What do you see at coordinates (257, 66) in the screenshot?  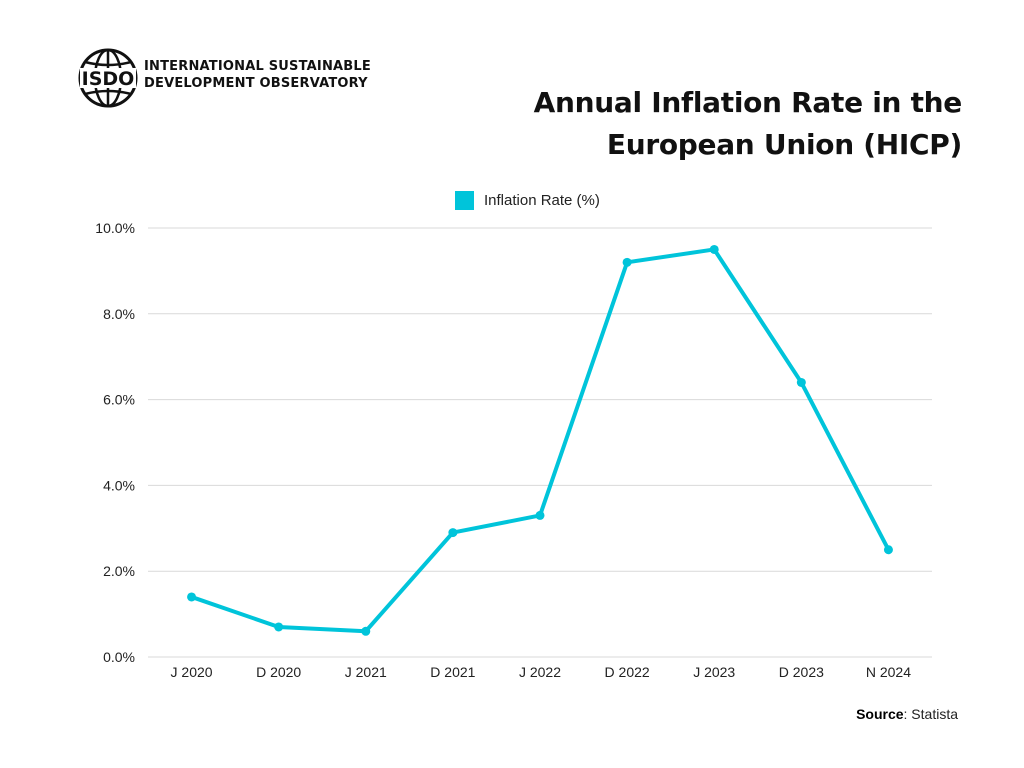 I see `org-name-line1: INTERNATIONAL SUSTAINABLE` at bounding box center [257, 66].